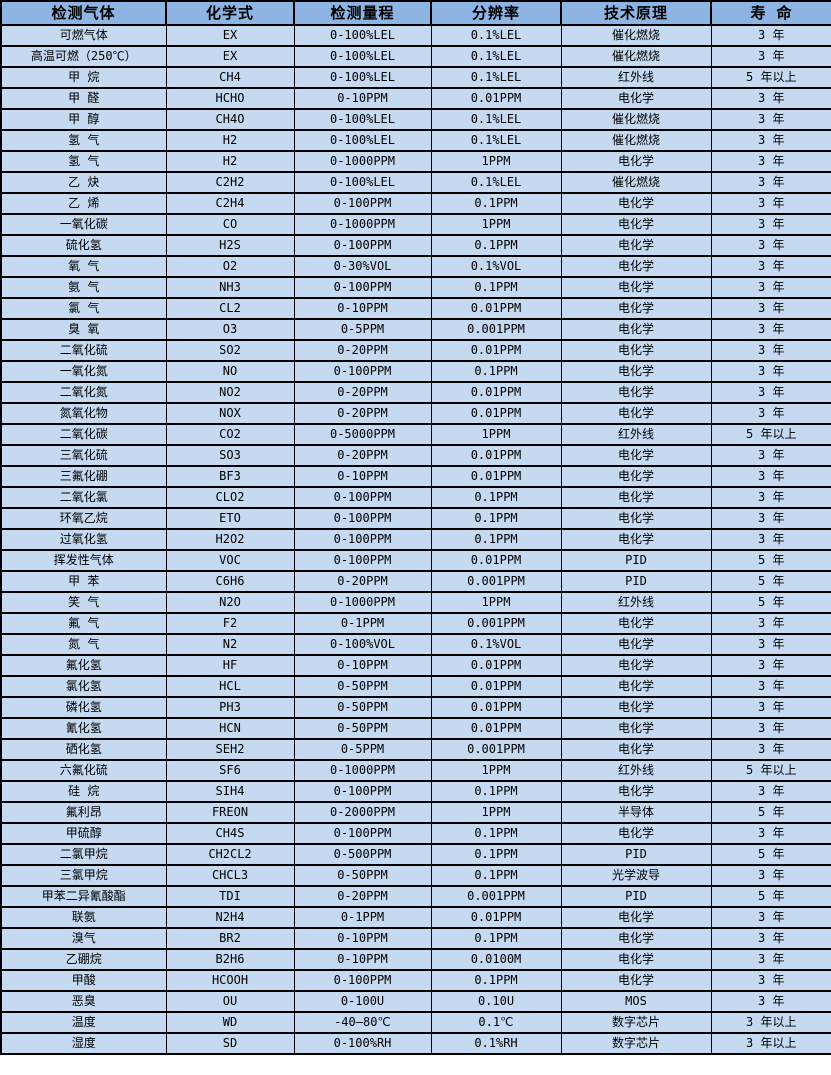 This screenshot has height=1075, width=831. What do you see at coordinates (230, 938) in the screenshot?
I see `chemical-formula-cell: BR2` at bounding box center [230, 938].